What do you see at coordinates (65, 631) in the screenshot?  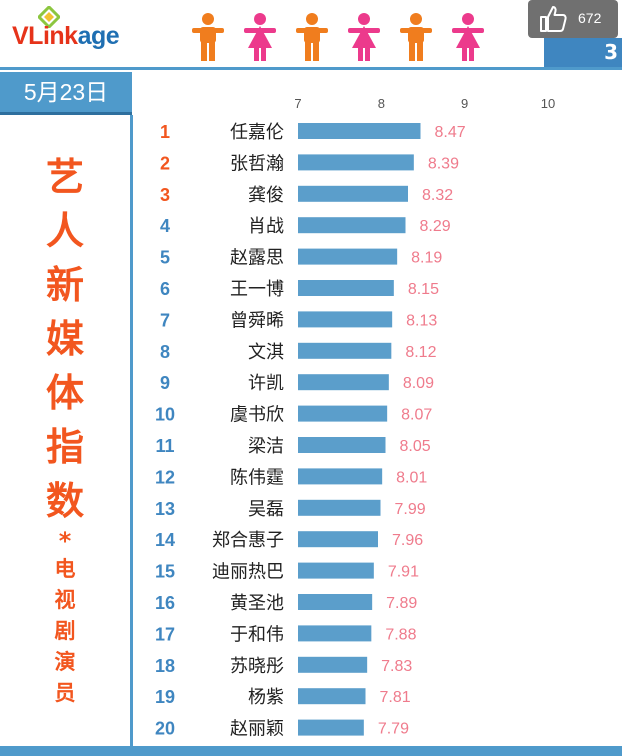 I see `subtitle-char: 剧` at bounding box center [65, 631].